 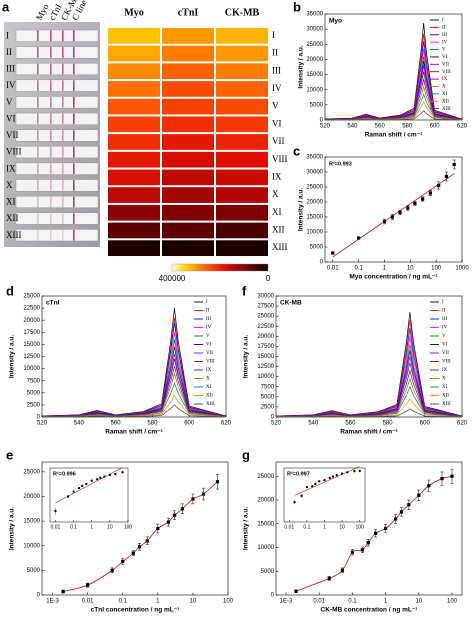 What do you see at coordinates (208, 336) in the screenshot?
I see `legend-label: V` at bounding box center [208, 336].